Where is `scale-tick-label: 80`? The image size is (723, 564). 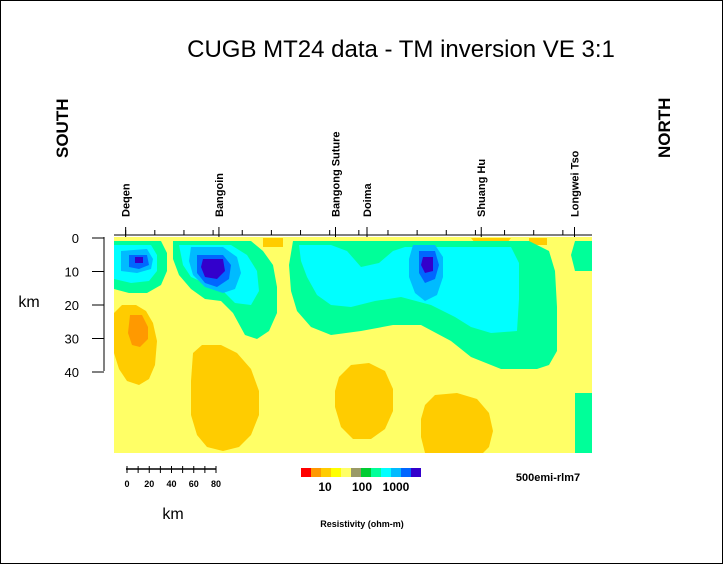 scale-tick-label: 80 is located at coordinates (216, 484).